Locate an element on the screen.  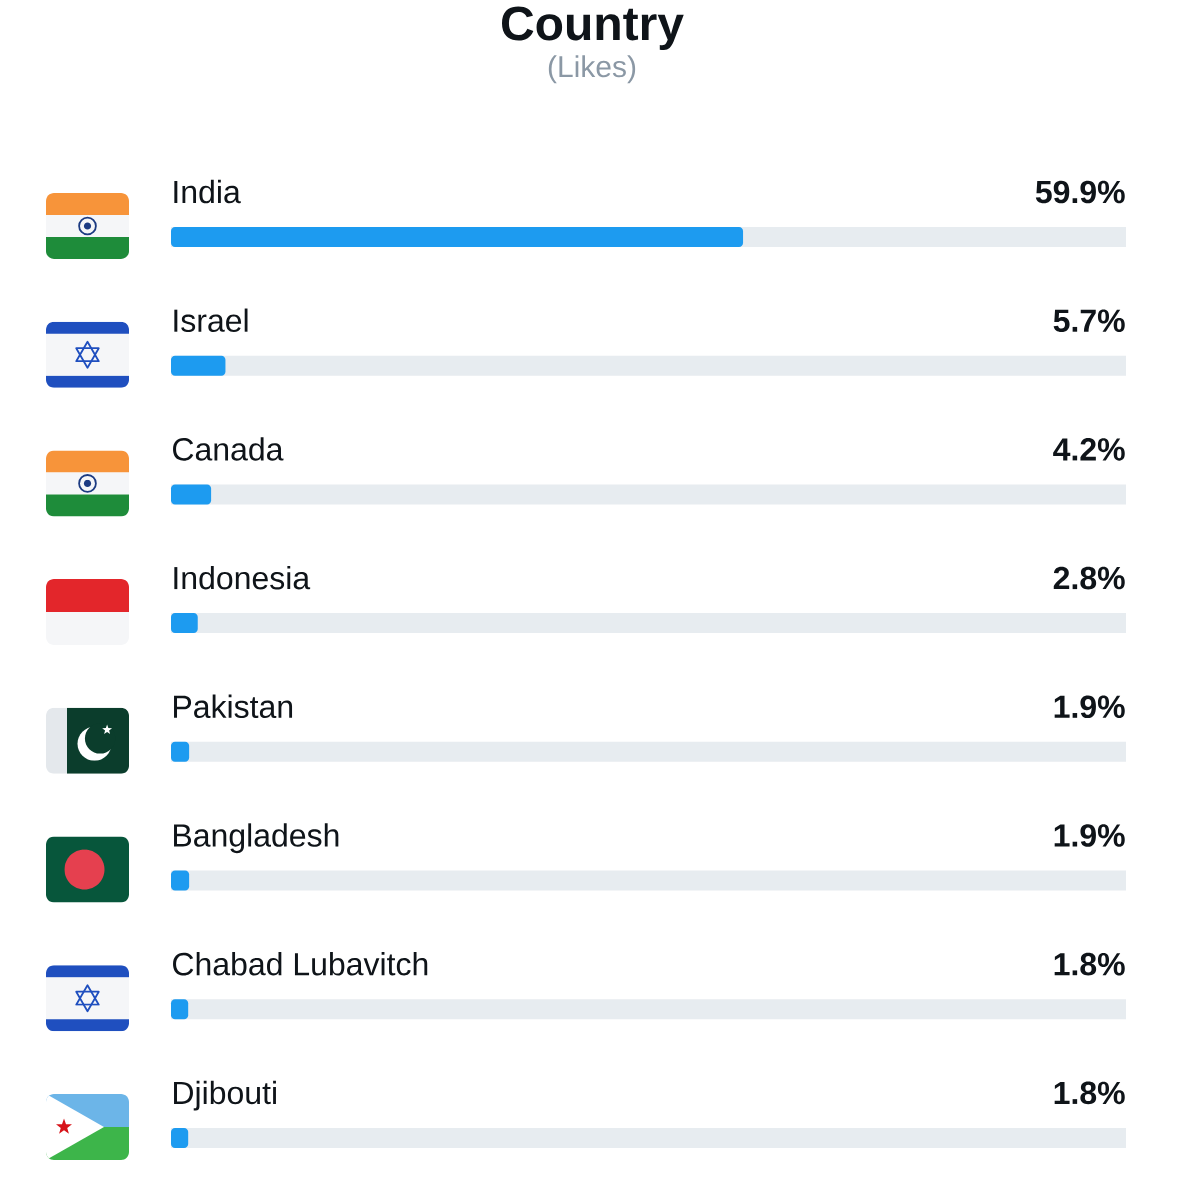
y-tick-label: Israel is located at coordinates (211, 320).